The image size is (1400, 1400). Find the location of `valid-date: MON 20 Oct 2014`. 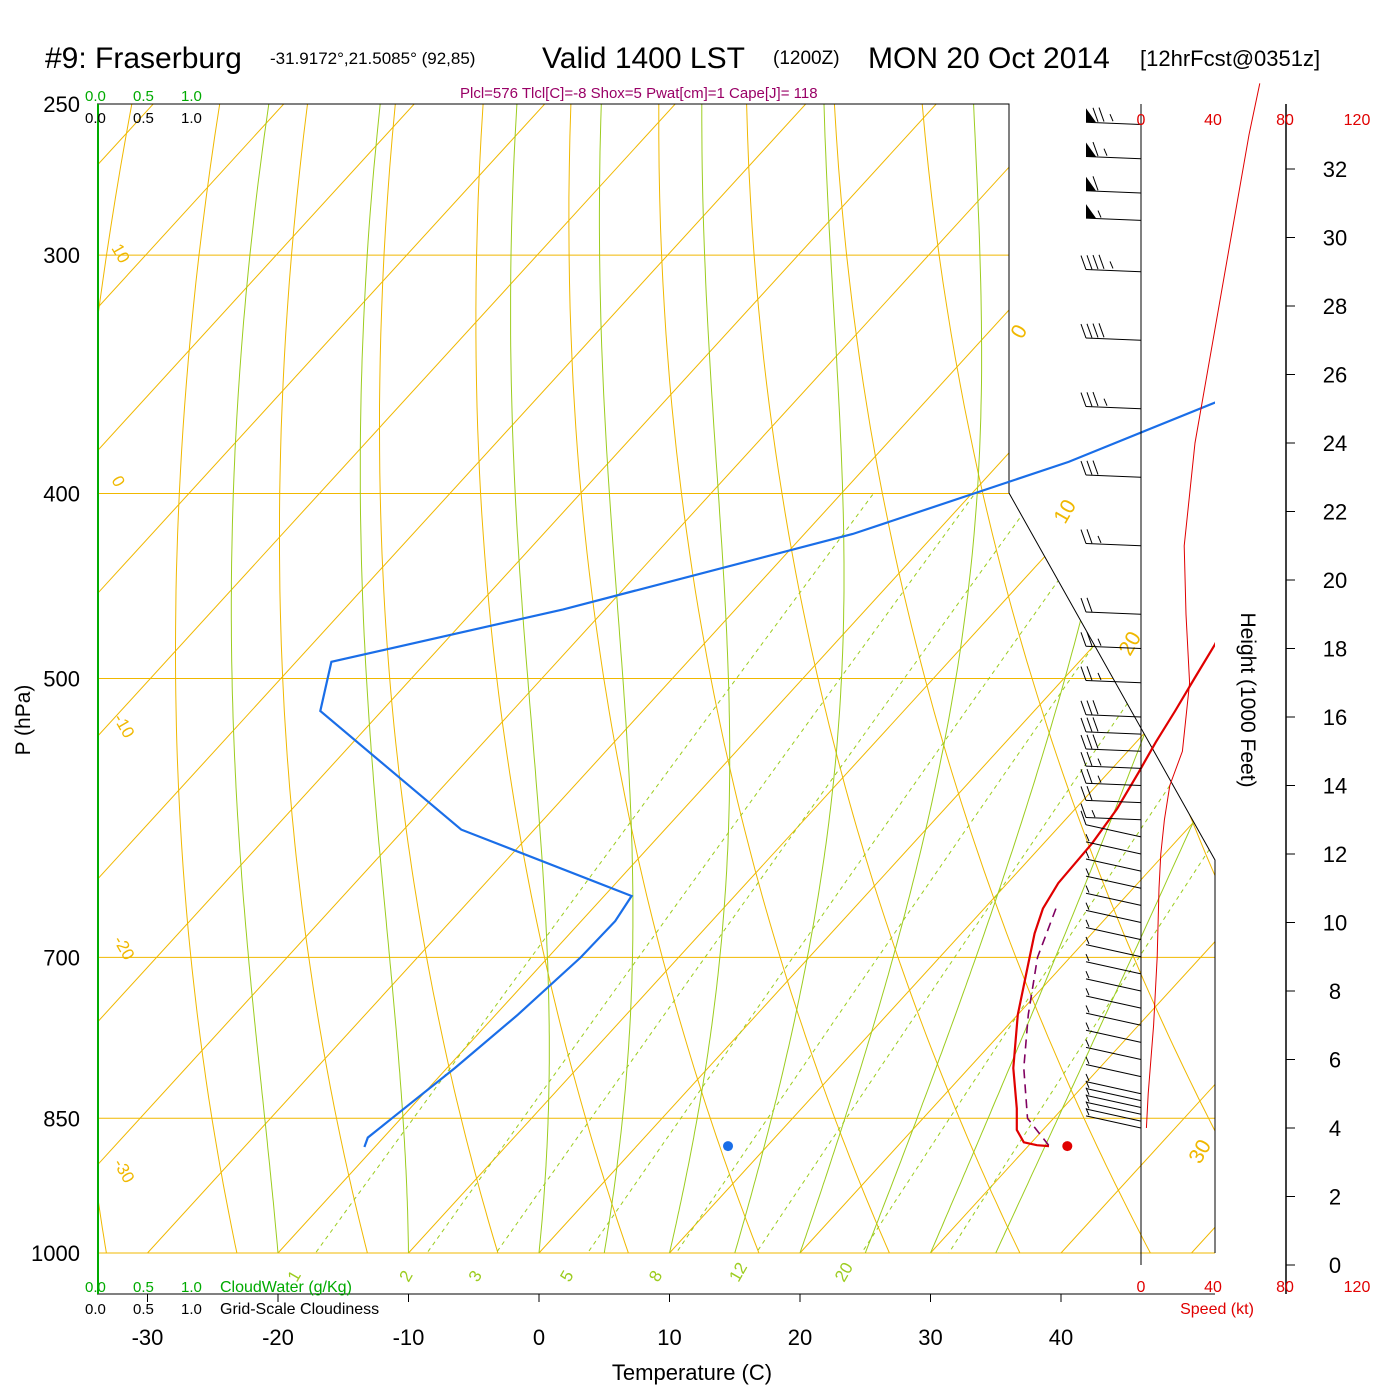

valid-date: MON 20 Oct 2014 is located at coordinates (989, 58).